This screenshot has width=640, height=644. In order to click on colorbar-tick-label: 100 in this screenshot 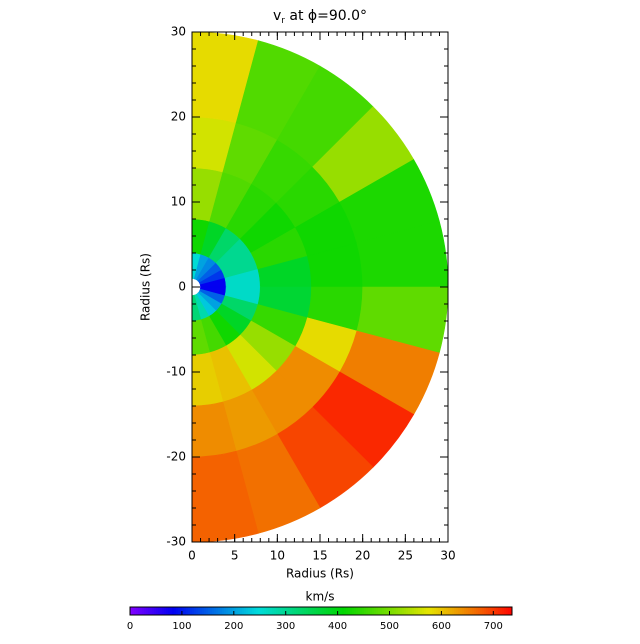, I will do `click(181, 626)`.